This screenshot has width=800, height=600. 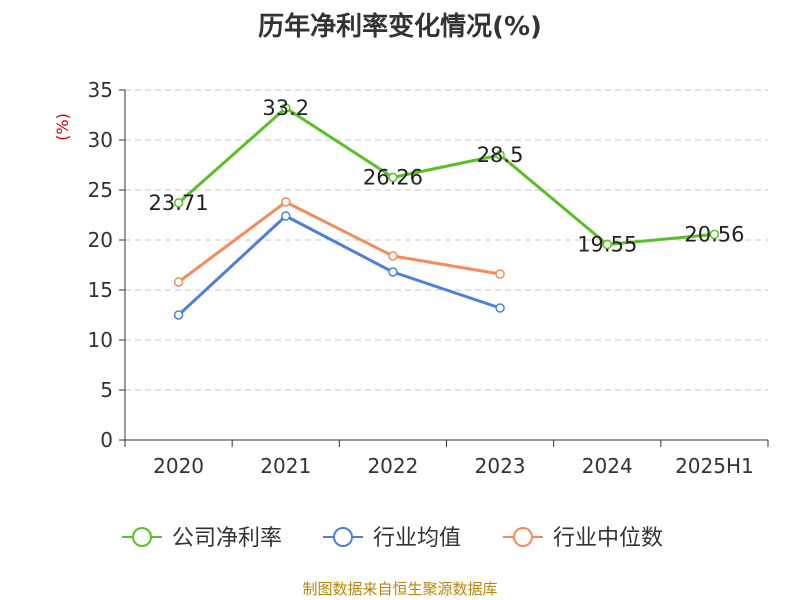 What do you see at coordinates (178, 466) in the screenshot?
I see `x-tick-label: 2020` at bounding box center [178, 466].